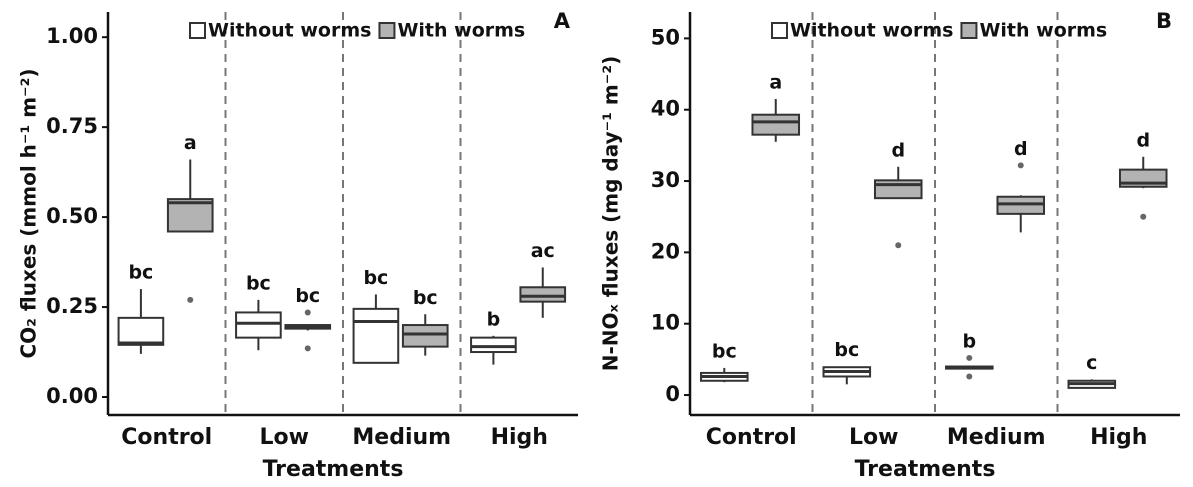 The width and height of the screenshot is (1193, 487). What do you see at coordinates (665, 323) in the screenshot?
I see `y-tick-label: 10` at bounding box center [665, 323].